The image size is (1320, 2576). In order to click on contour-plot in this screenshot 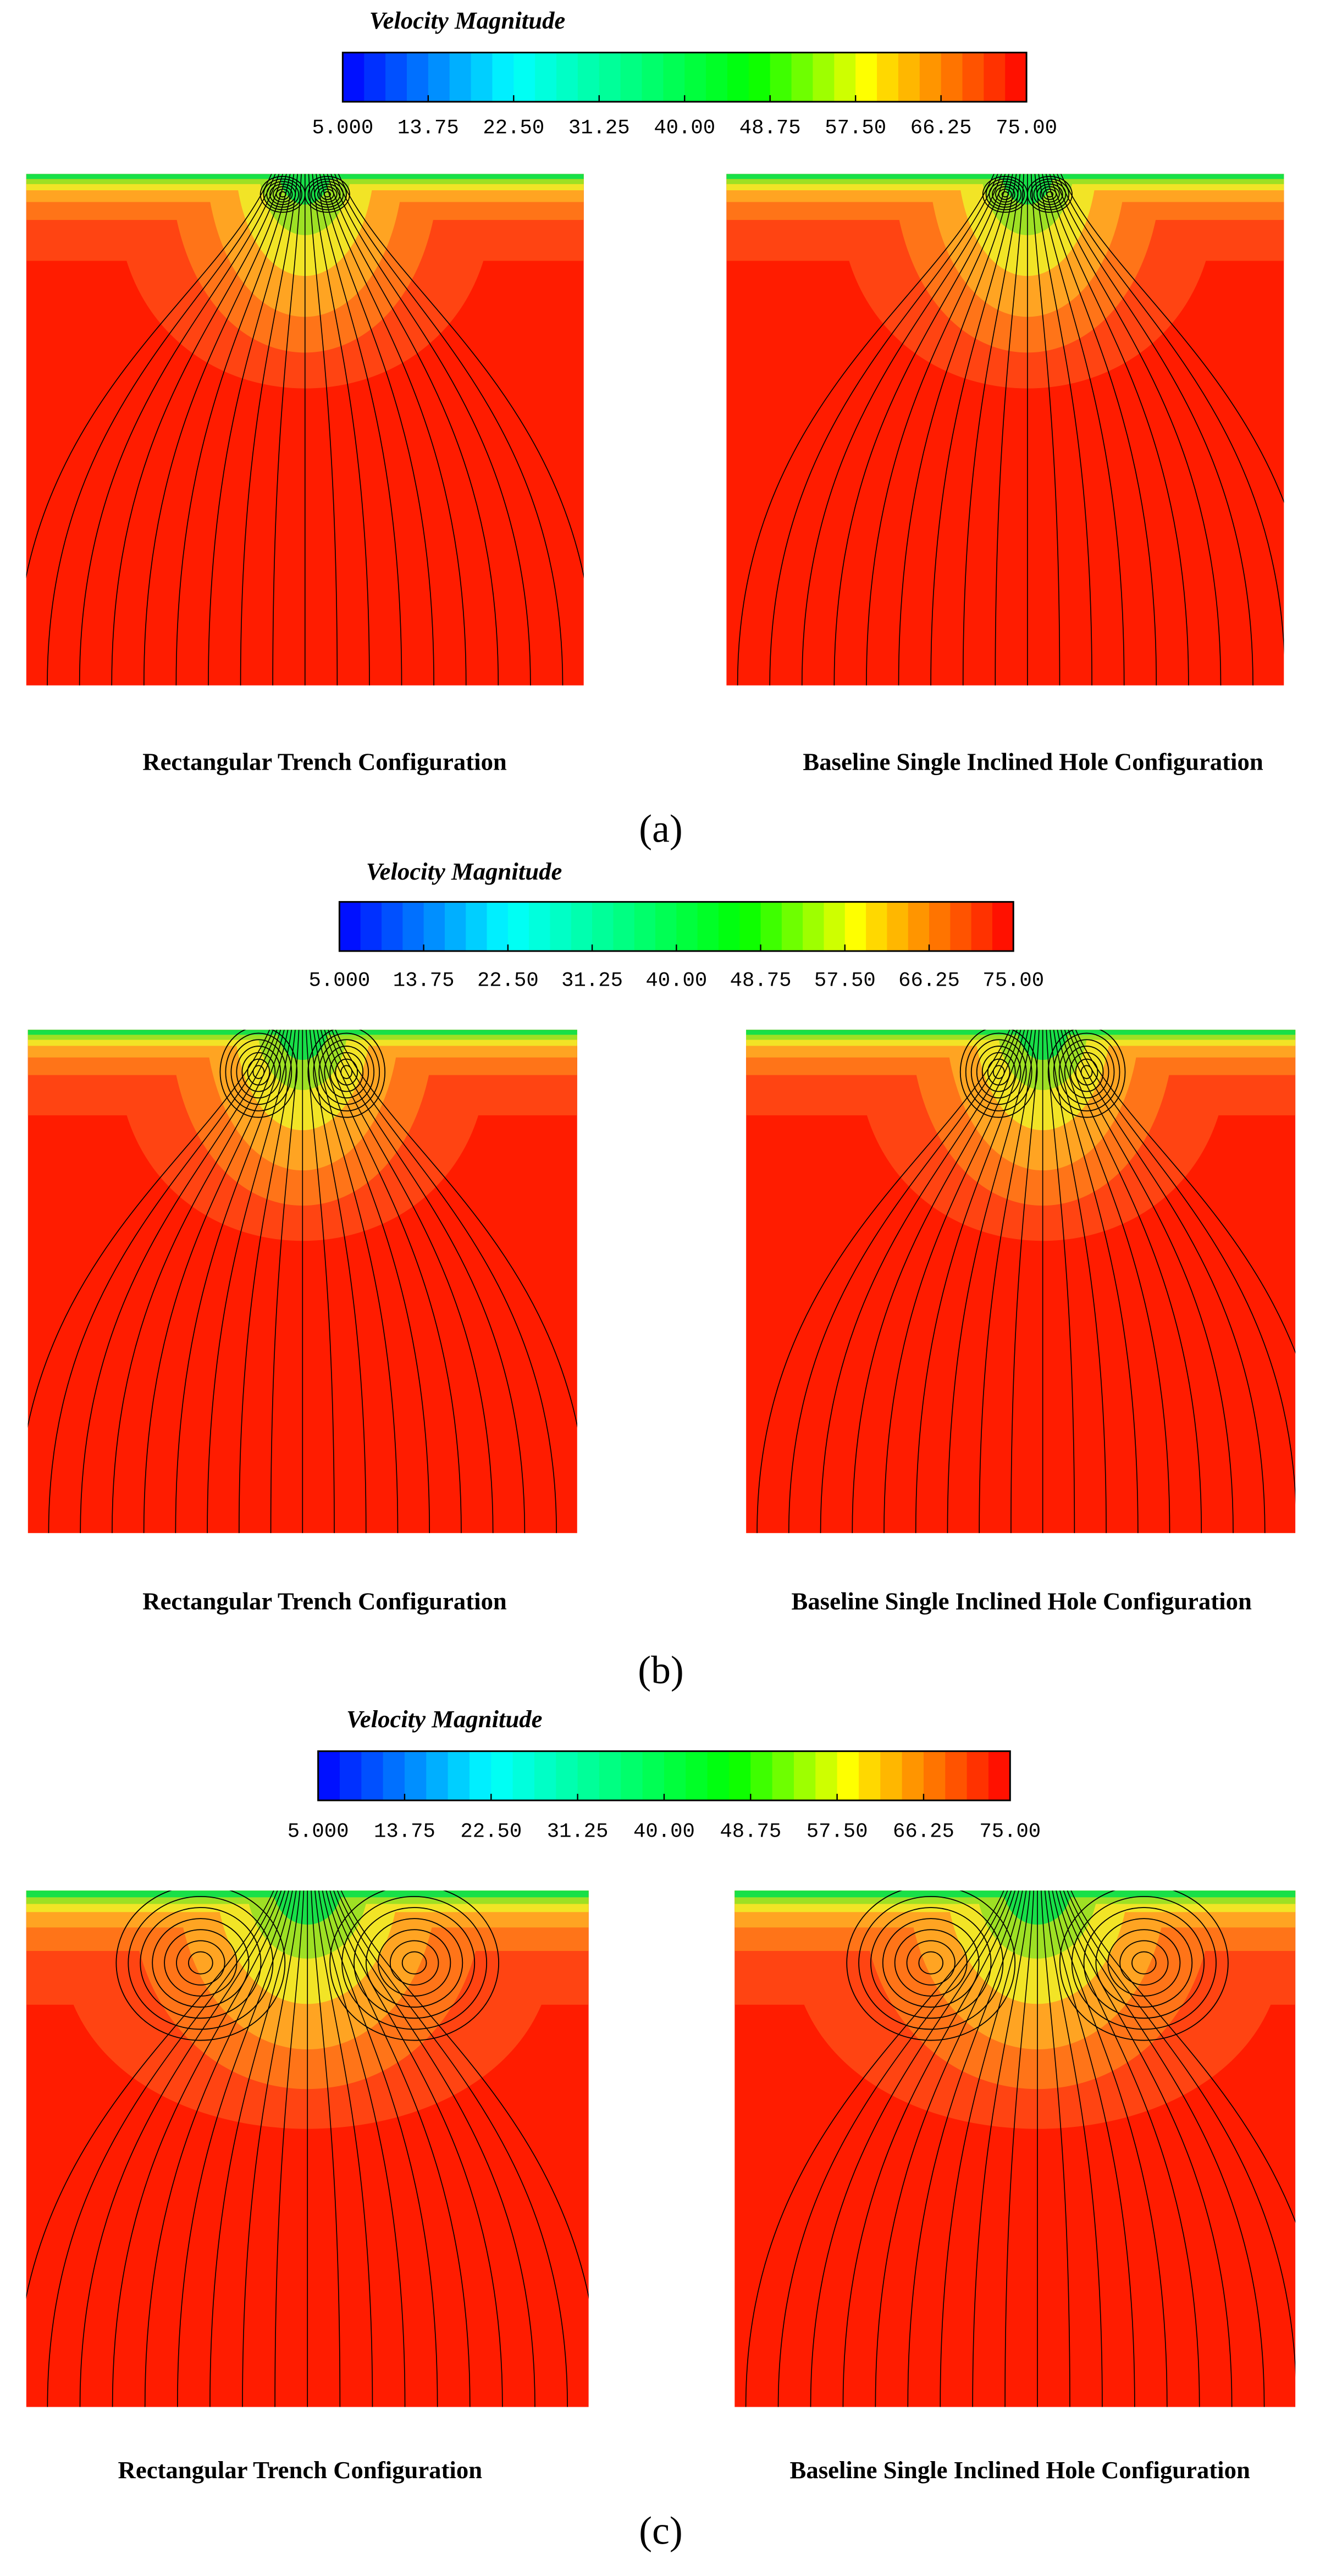, I will do `click(302, 1281)`.